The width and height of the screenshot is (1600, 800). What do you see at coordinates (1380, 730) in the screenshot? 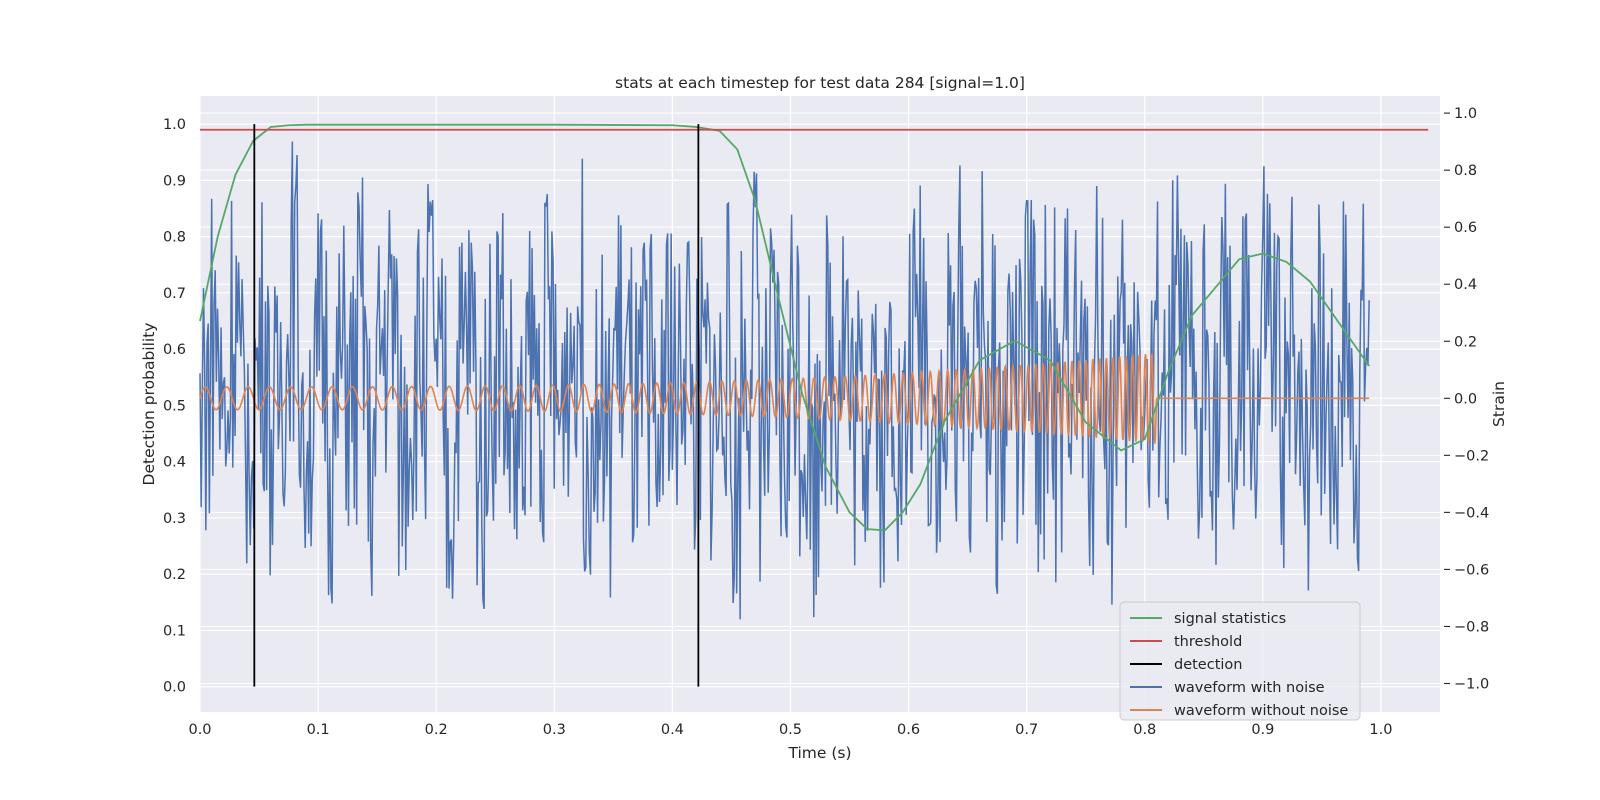
I see `x-tick-label: 1.0` at bounding box center [1380, 730].